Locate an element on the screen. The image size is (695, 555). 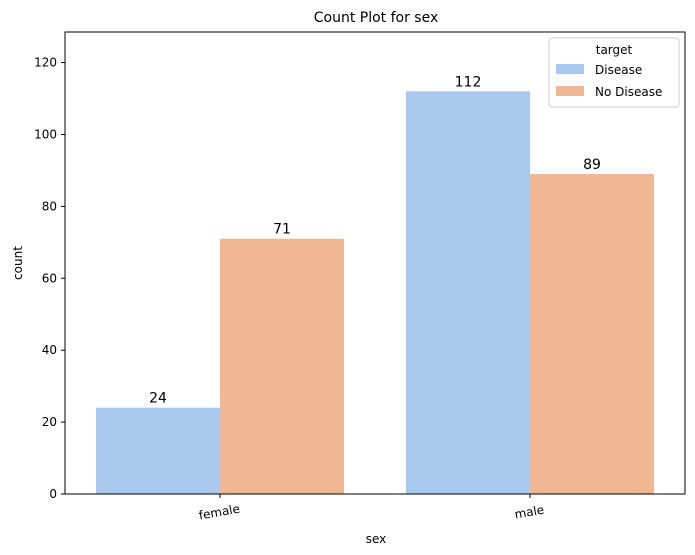
data-label: 112 is located at coordinates (468, 82).